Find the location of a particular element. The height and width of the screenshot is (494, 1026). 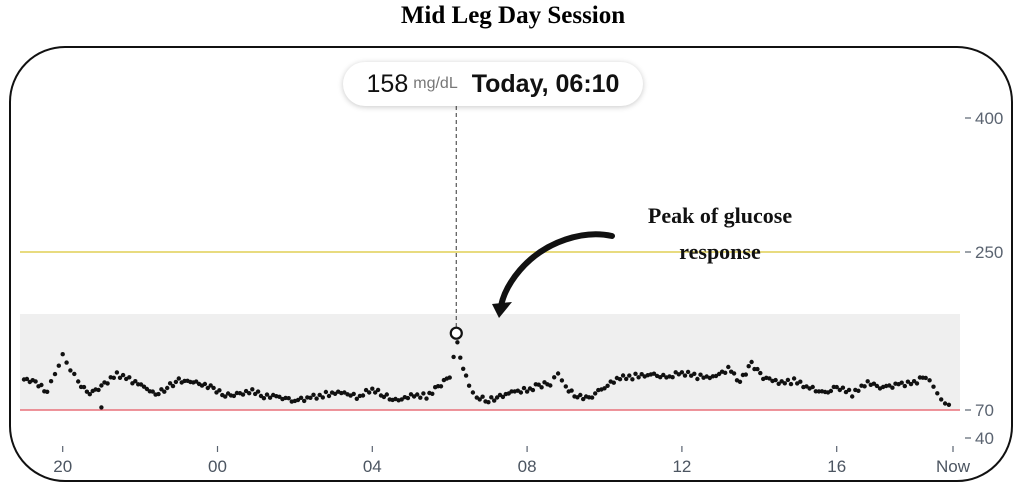

x-tick-label: 04 is located at coordinates (372, 466).